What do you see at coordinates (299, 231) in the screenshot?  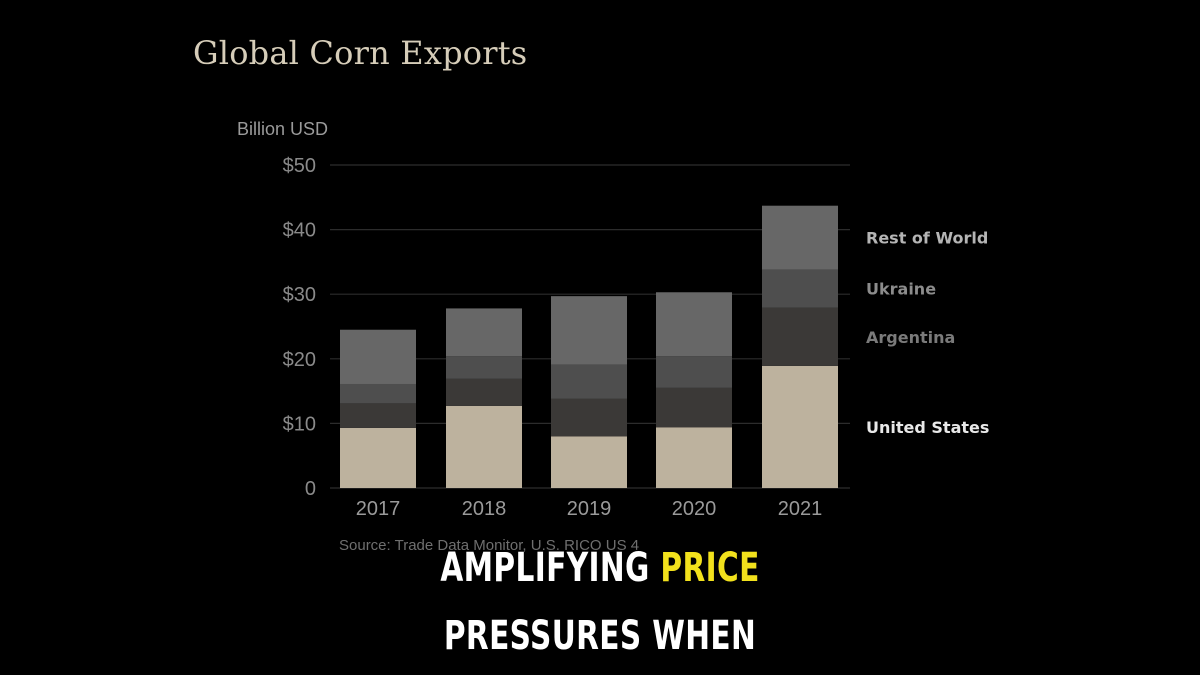 I see `y-tick-label: $40` at bounding box center [299, 231].